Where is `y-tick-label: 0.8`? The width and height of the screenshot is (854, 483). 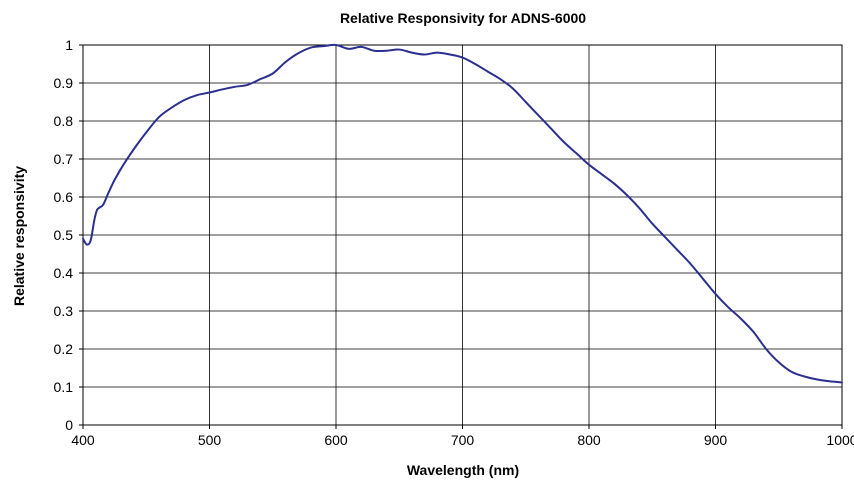 y-tick-label: 0.8 is located at coordinates (64, 121).